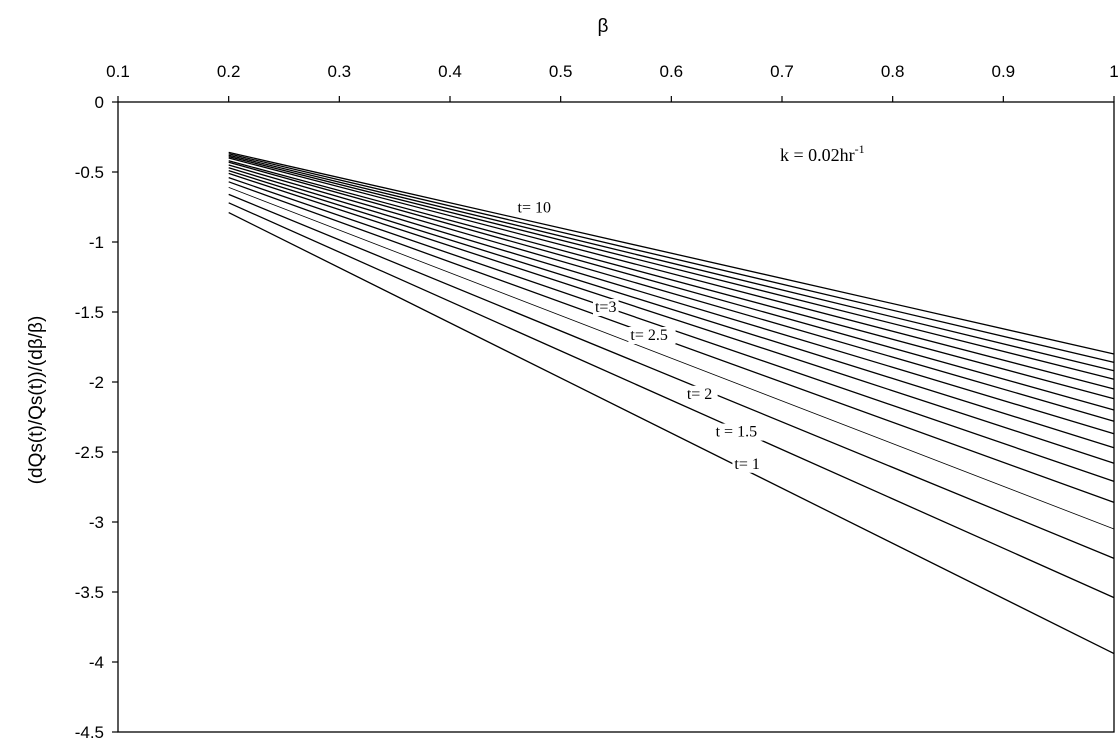 The height and width of the screenshot is (742, 1119). I want to click on line-labels: t= 10 t=3 t= 2.5 t= 2 t = 1.5 t= 1, so click(641, 336).